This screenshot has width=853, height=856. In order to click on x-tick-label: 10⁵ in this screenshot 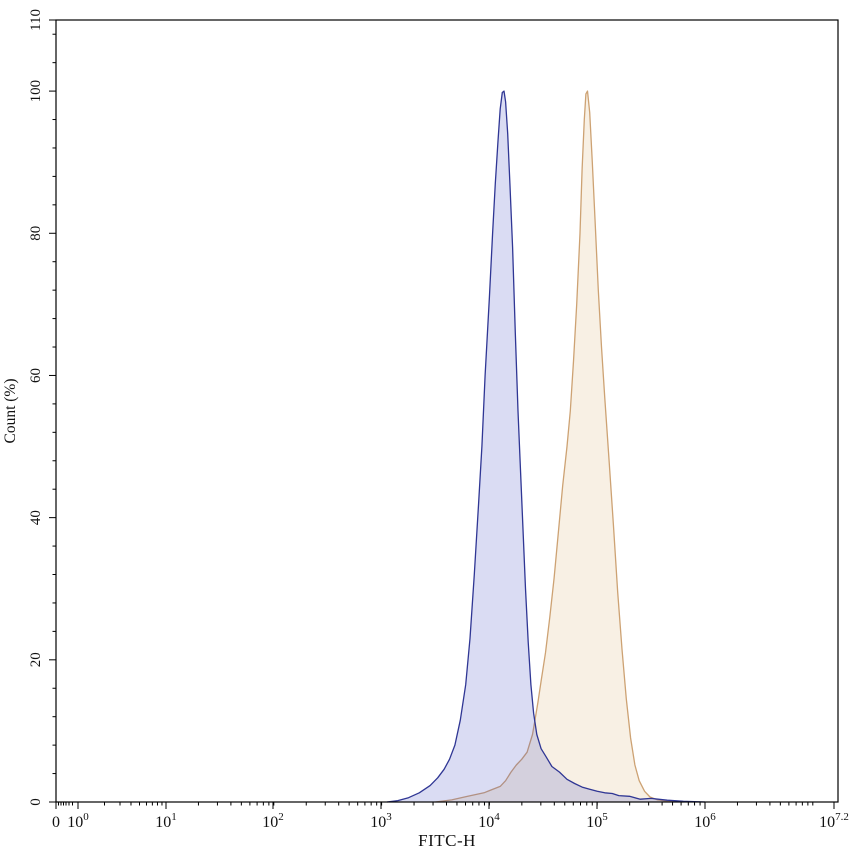, I will do `click(597, 821)`.